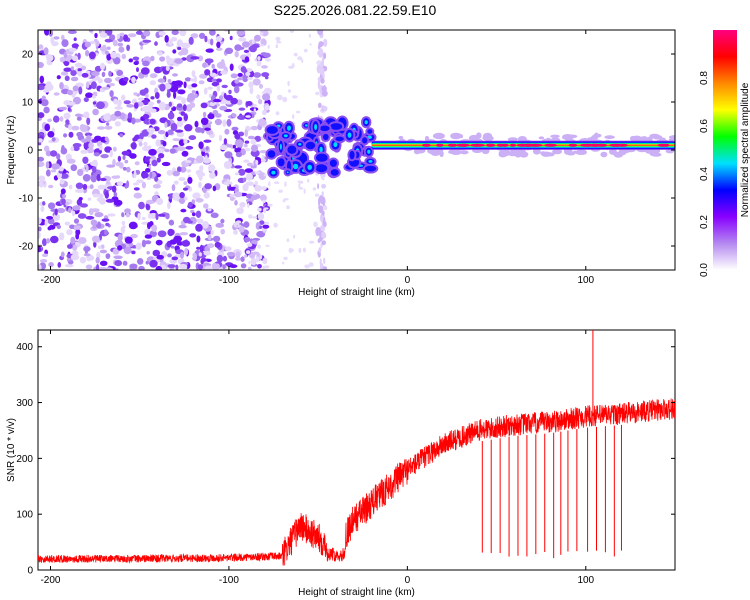  What do you see at coordinates (24, 403) in the screenshot?
I see `snr-y-tick-label: 300` at bounding box center [24, 403].